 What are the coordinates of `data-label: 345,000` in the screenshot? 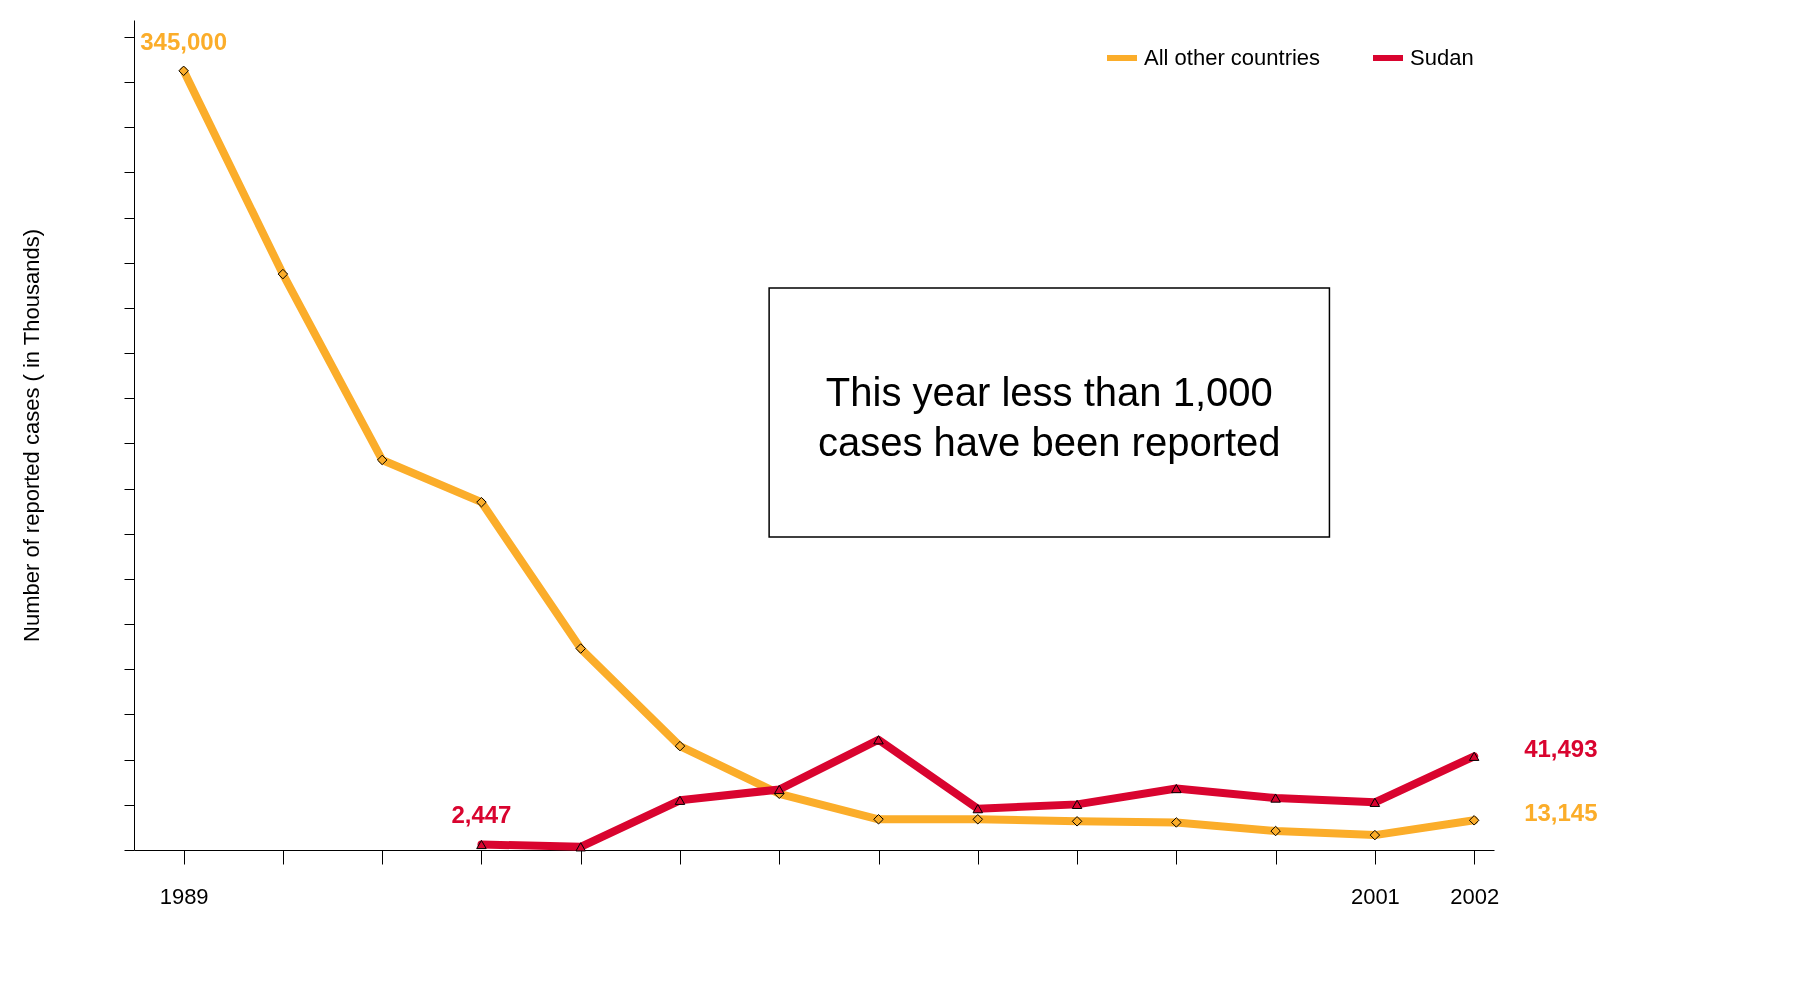 It's located at (184, 41).